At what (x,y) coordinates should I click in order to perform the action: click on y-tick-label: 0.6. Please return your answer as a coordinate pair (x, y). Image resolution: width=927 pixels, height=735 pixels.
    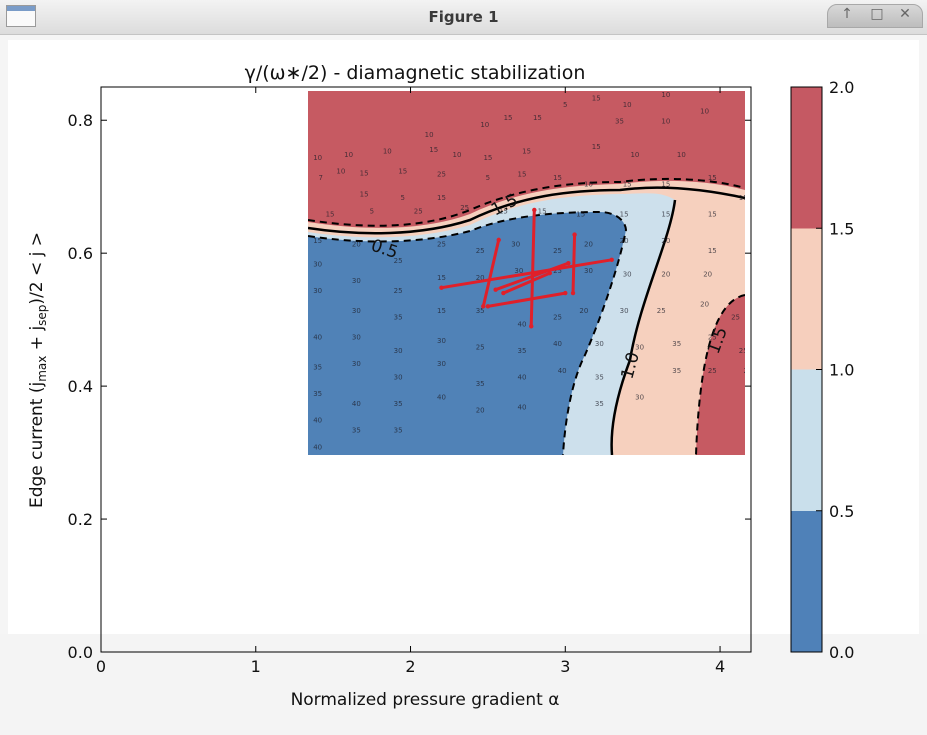
    Looking at the image, I should click on (80, 253).